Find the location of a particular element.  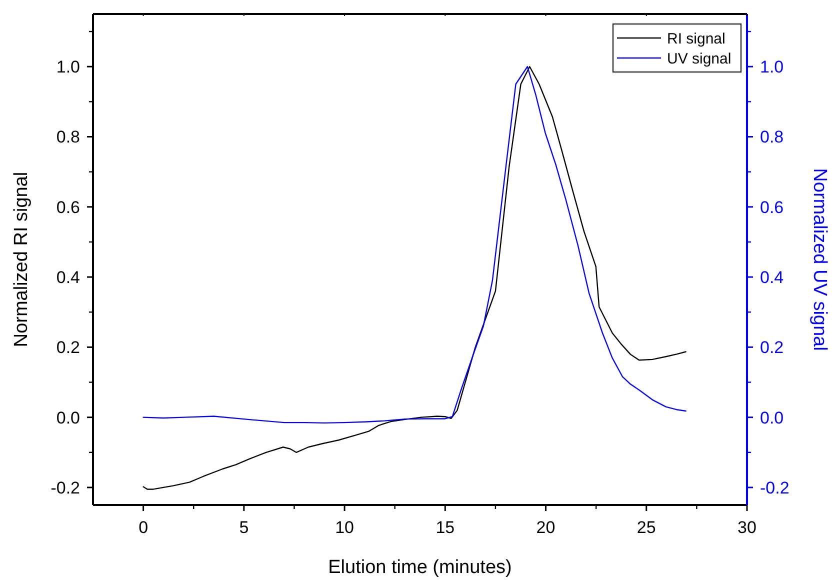

y-tick-label: 0.2 is located at coordinates (68, 348).